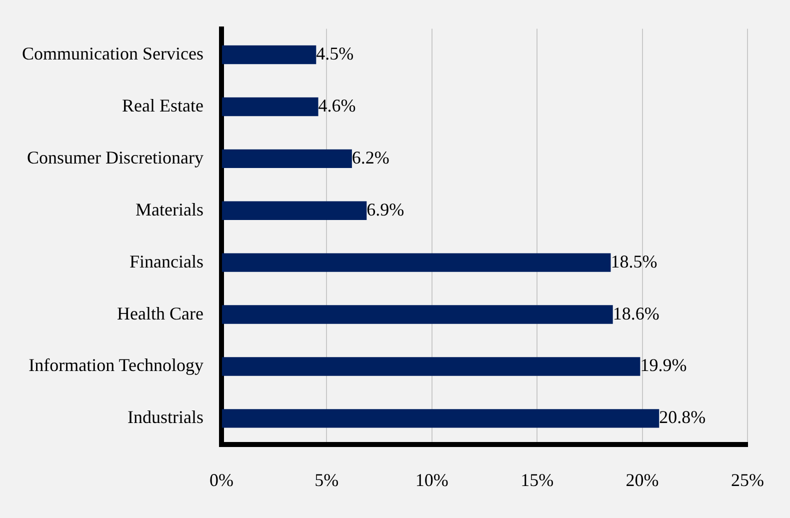  What do you see at coordinates (663, 365) in the screenshot?
I see `data-label: 19.9%` at bounding box center [663, 365].